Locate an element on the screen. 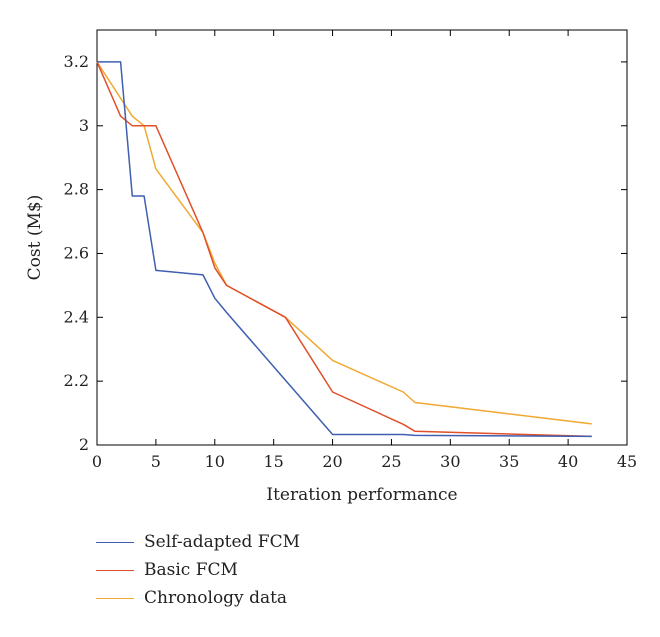 The image size is (660, 637). x-tick-label: 10 is located at coordinates (215, 461).